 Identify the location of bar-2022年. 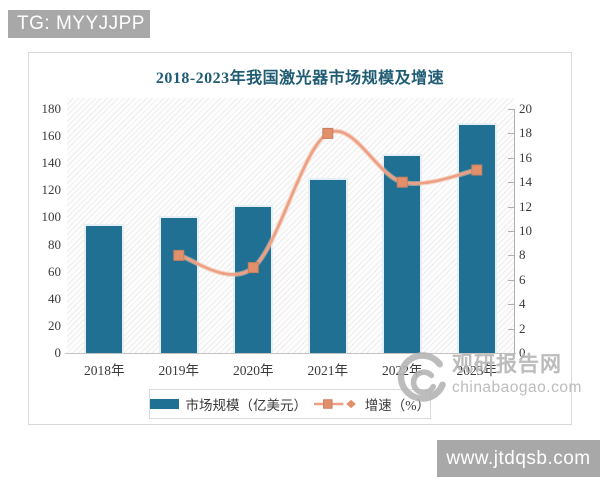
(402, 253).